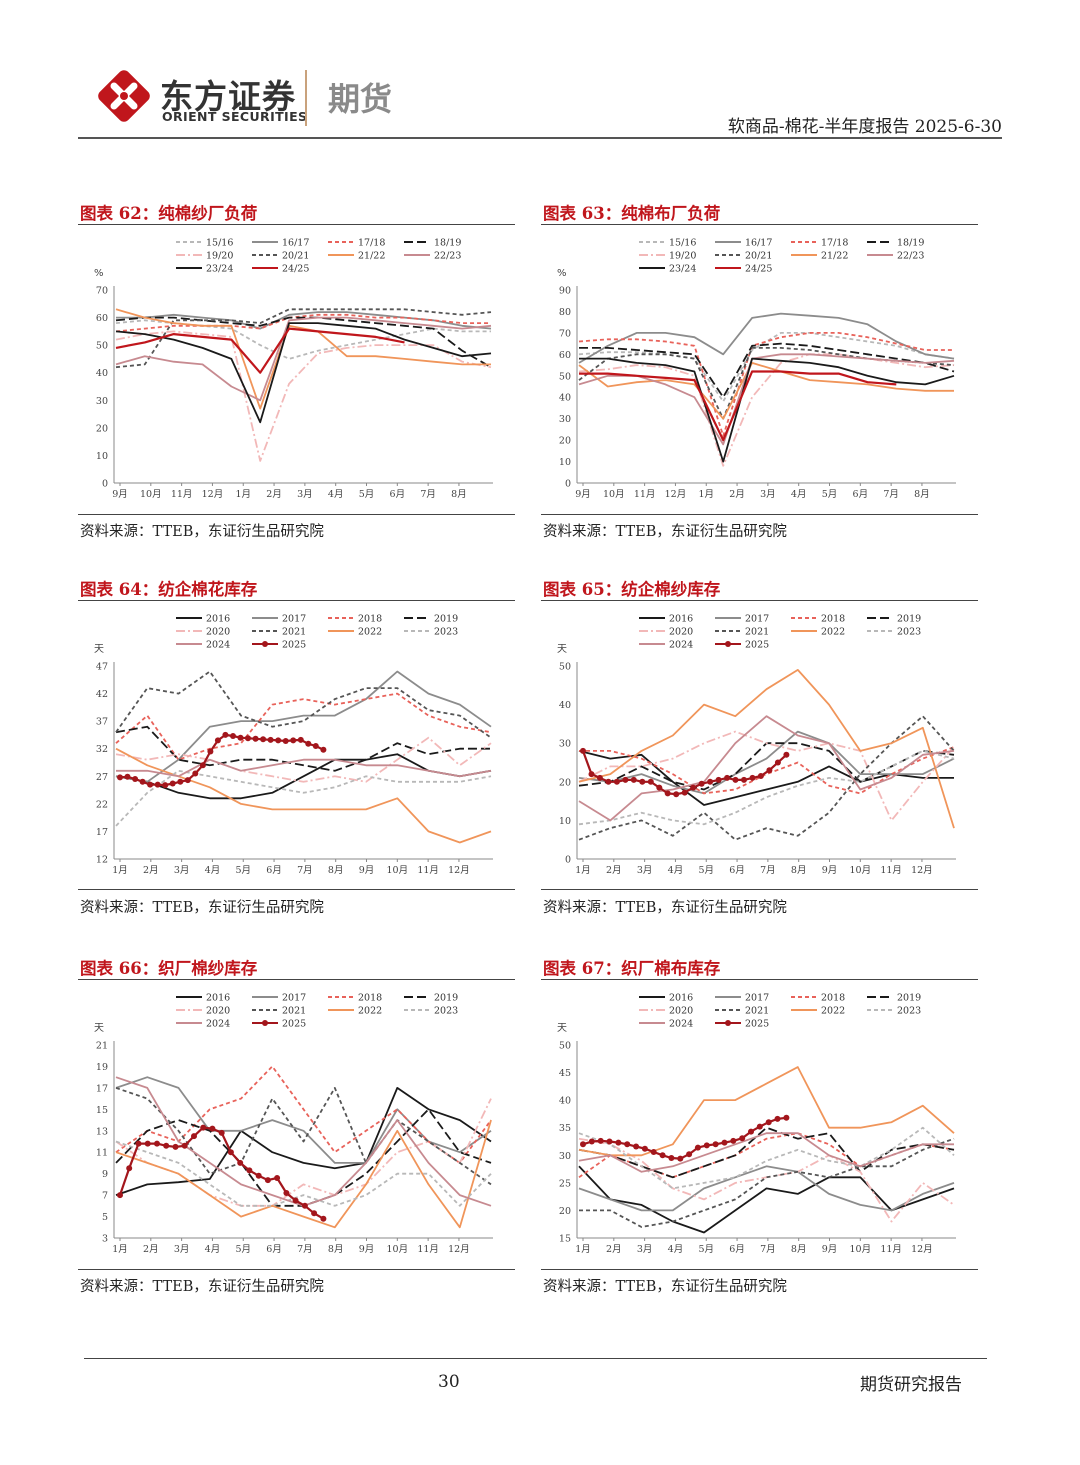 This screenshot has height=1465, width=1080. Describe the element at coordinates (799, 1249) in the screenshot. I see `x-tick-label: 8月` at that location.